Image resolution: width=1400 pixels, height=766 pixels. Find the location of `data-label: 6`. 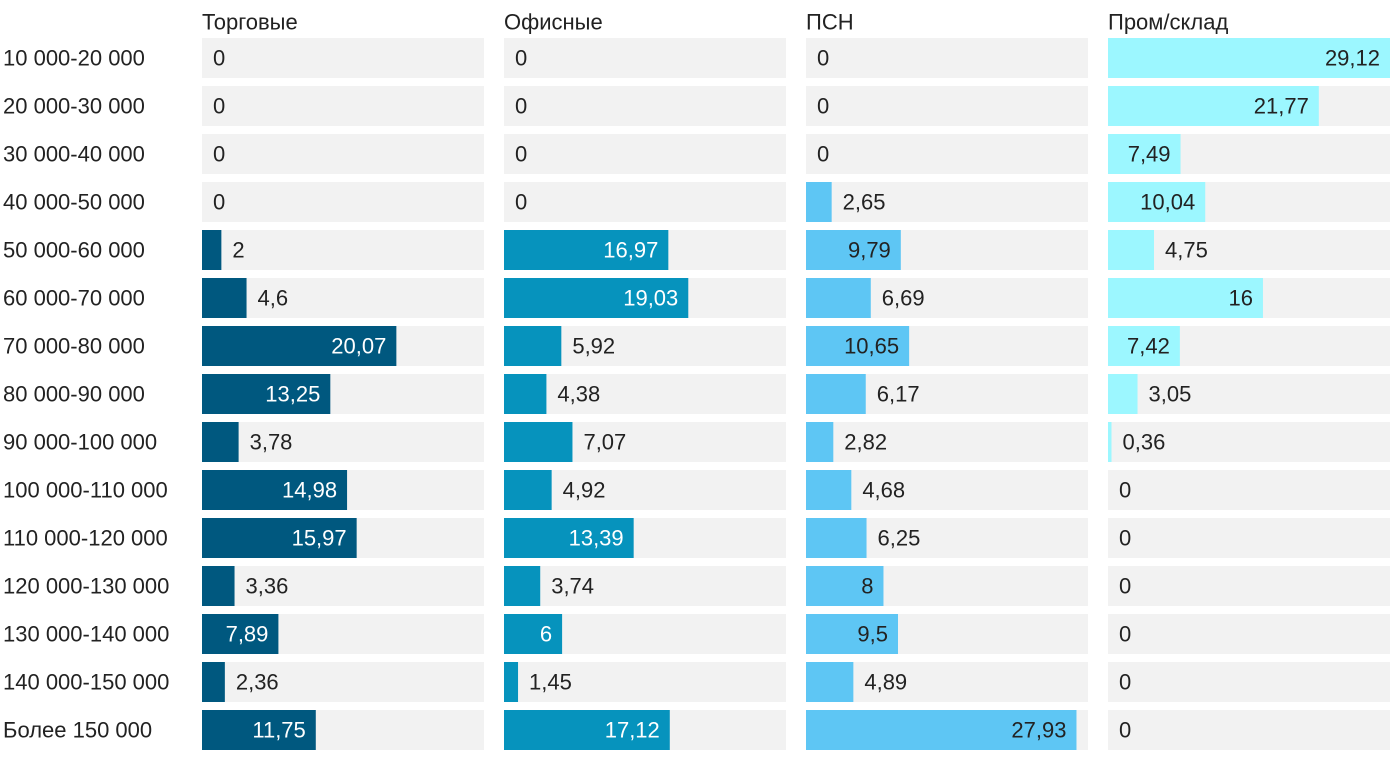

data-label: 6 is located at coordinates (546, 634).